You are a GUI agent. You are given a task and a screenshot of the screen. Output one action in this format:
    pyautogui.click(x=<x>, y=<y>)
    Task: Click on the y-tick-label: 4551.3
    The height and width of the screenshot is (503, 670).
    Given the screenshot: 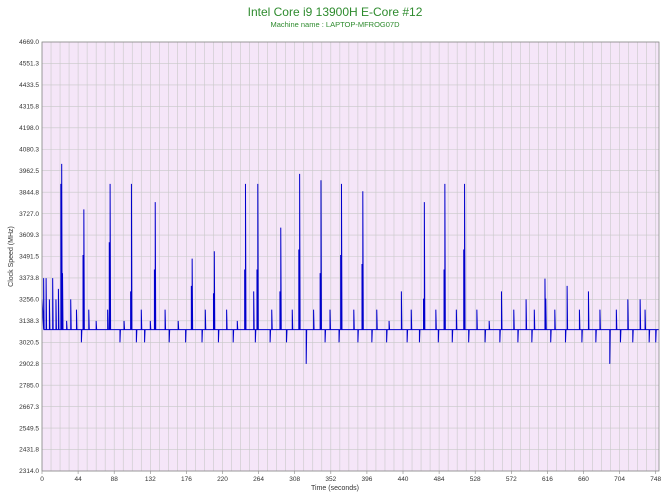 What is the action you would take?
    pyautogui.click(x=29, y=64)
    